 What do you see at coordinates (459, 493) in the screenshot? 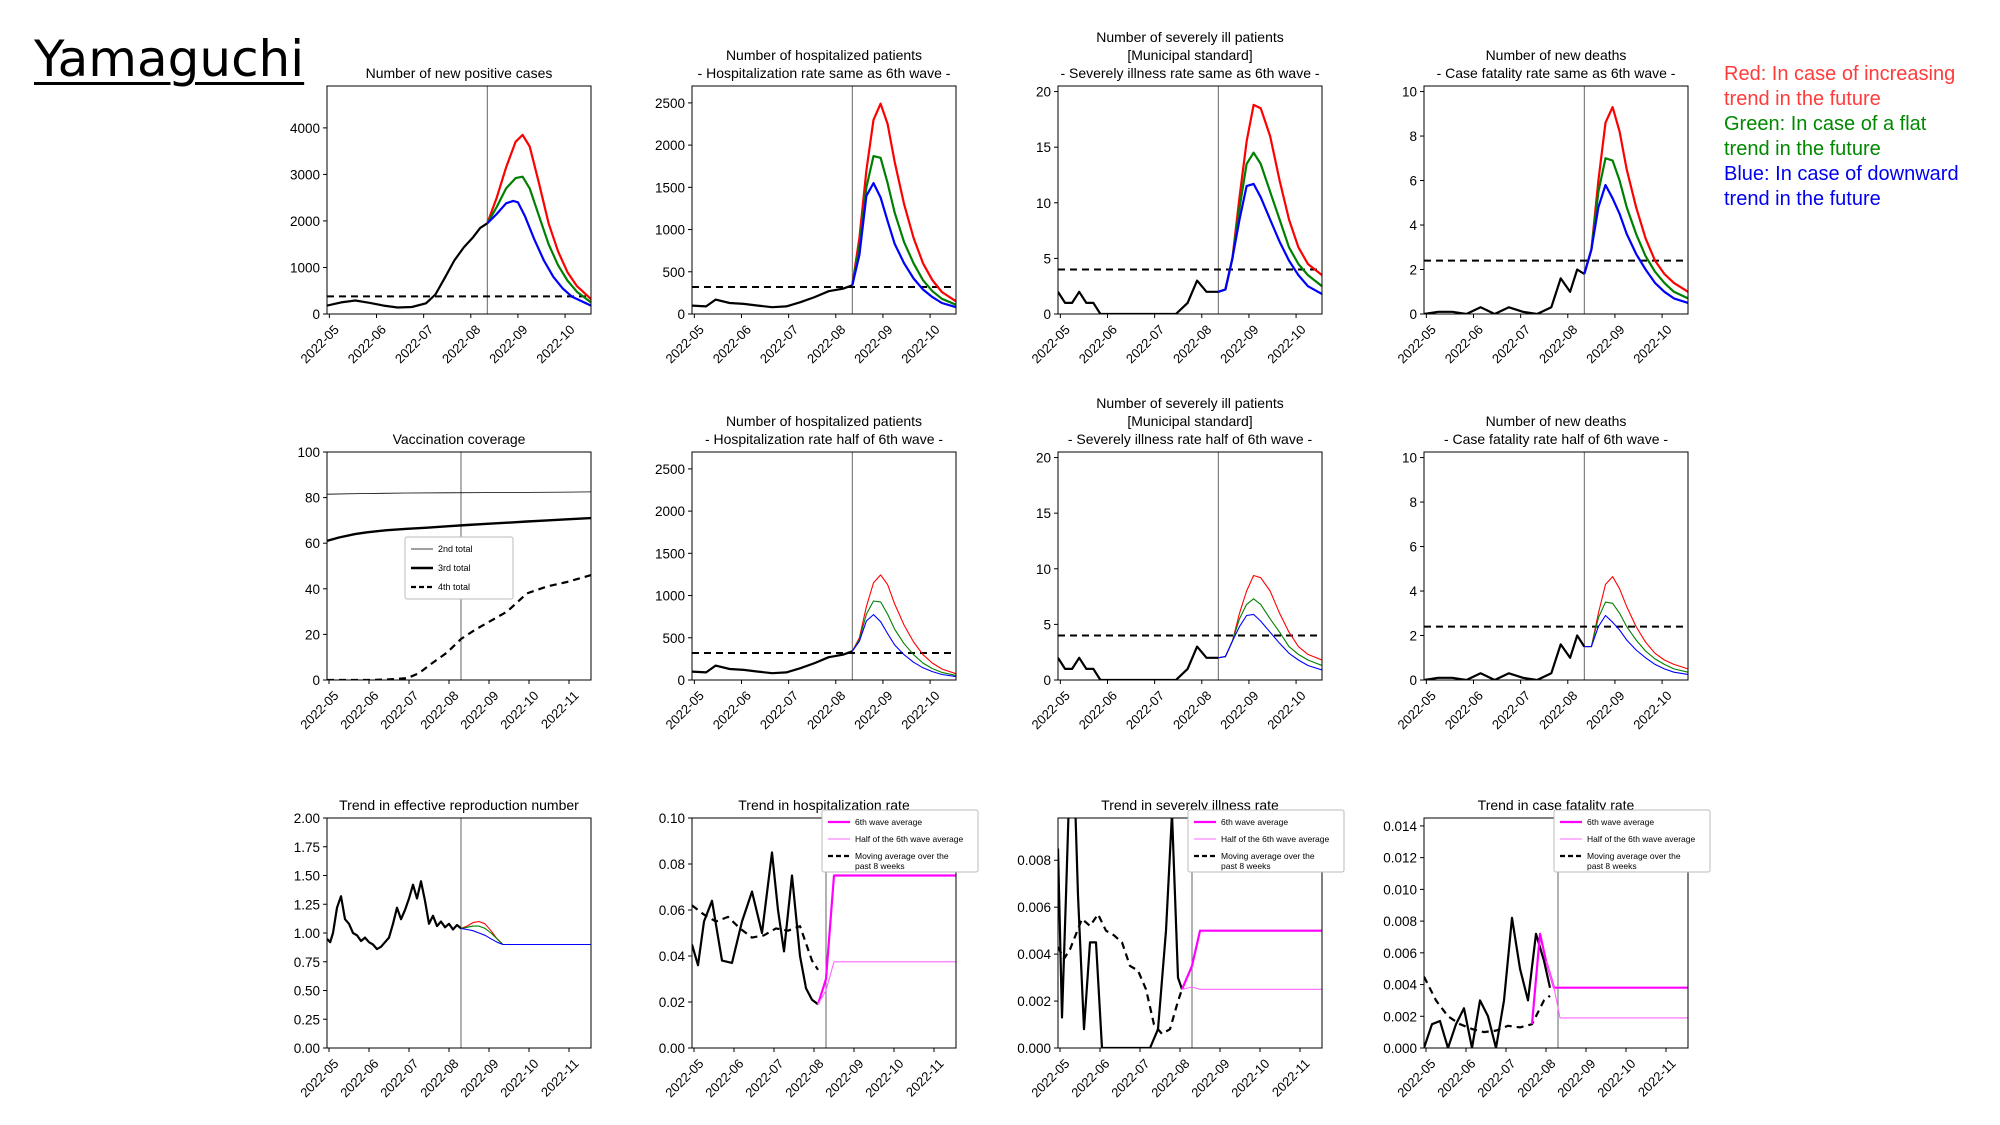
I see `series-line-thin` at bounding box center [459, 493].